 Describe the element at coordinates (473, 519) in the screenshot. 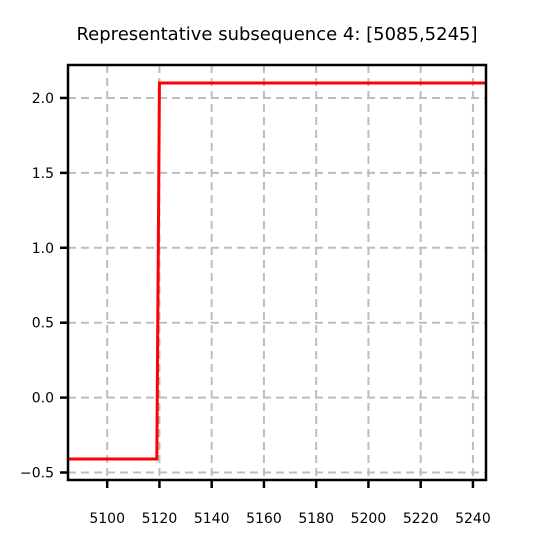

I see `x-tick-label: 5240` at that location.